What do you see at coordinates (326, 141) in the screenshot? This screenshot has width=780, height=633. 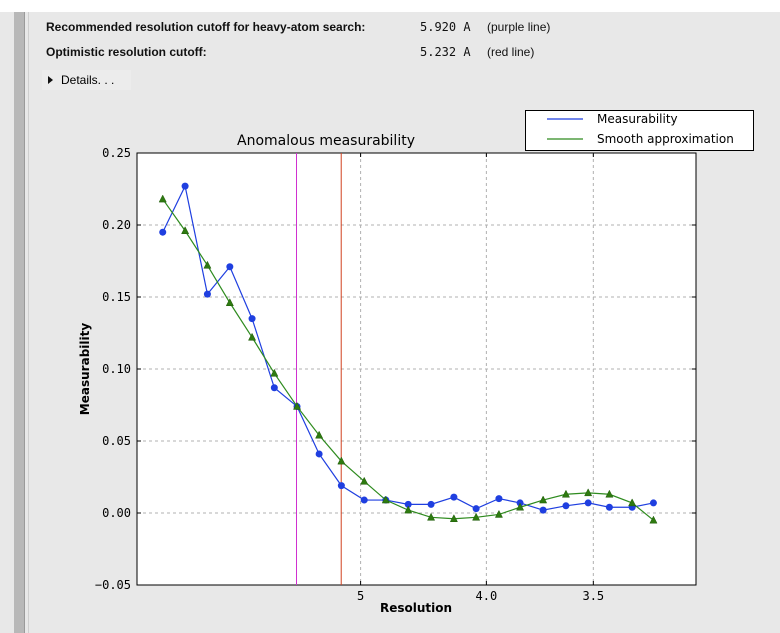 I see `chart-title: Anomalous measurability` at bounding box center [326, 141].